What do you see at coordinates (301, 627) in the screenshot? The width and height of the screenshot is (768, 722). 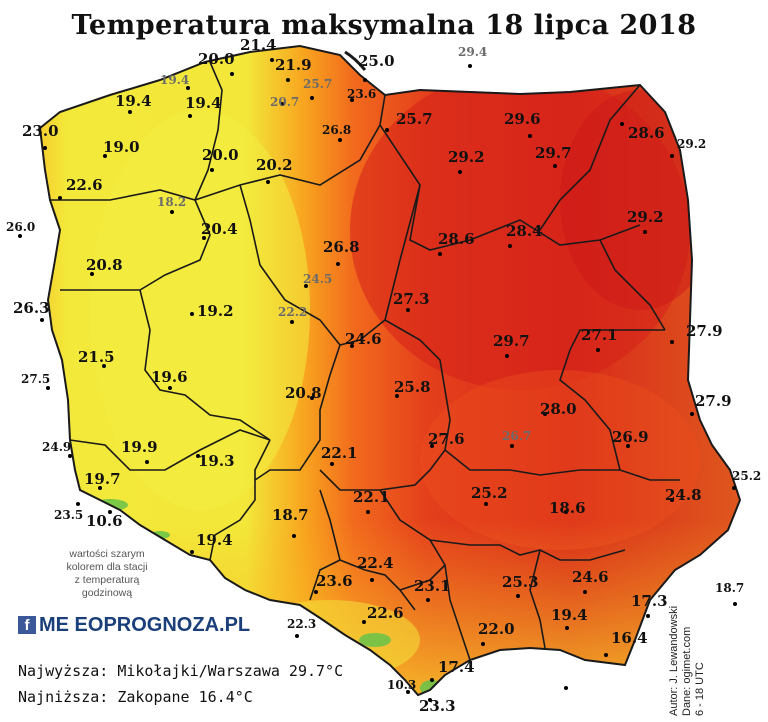 I see `station: 22.3` at bounding box center [301, 627].